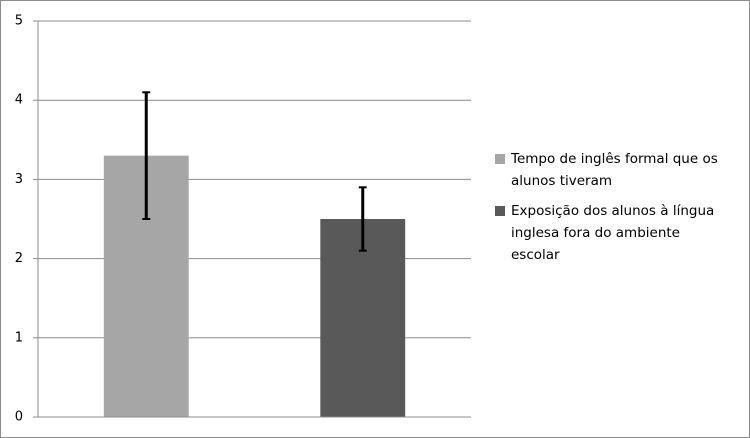 Image resolution: width=750 pixels, height=438 pixels. Describe the element at coordinates (19, 21) in the screenshot. I see `y-tick-label: 5` at that location.